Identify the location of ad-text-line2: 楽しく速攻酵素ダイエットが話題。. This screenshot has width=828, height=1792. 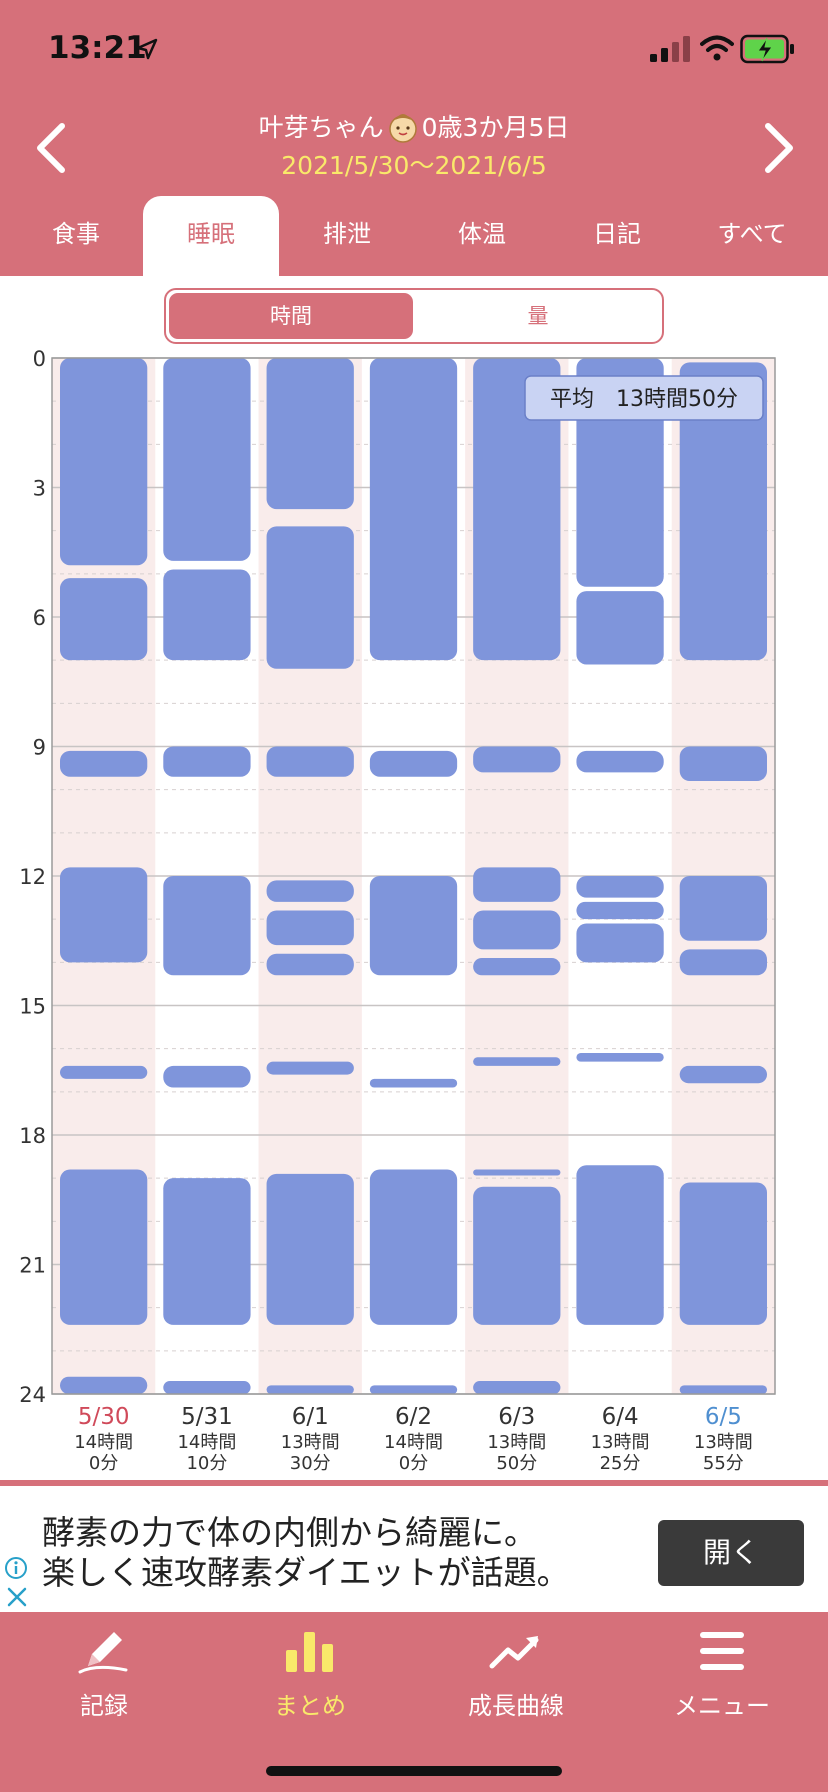
(306, 1572).